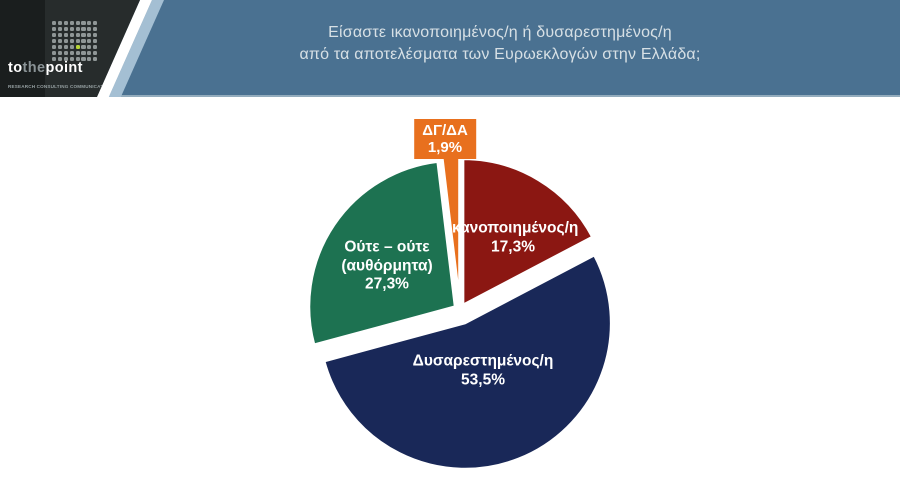 The image size is (900, 478). What do you see at coordinates (445, 130) in the screenshot?
I see `pie-label-line: ΔΓ/ΔΑ` at bounding box center [445, 130].